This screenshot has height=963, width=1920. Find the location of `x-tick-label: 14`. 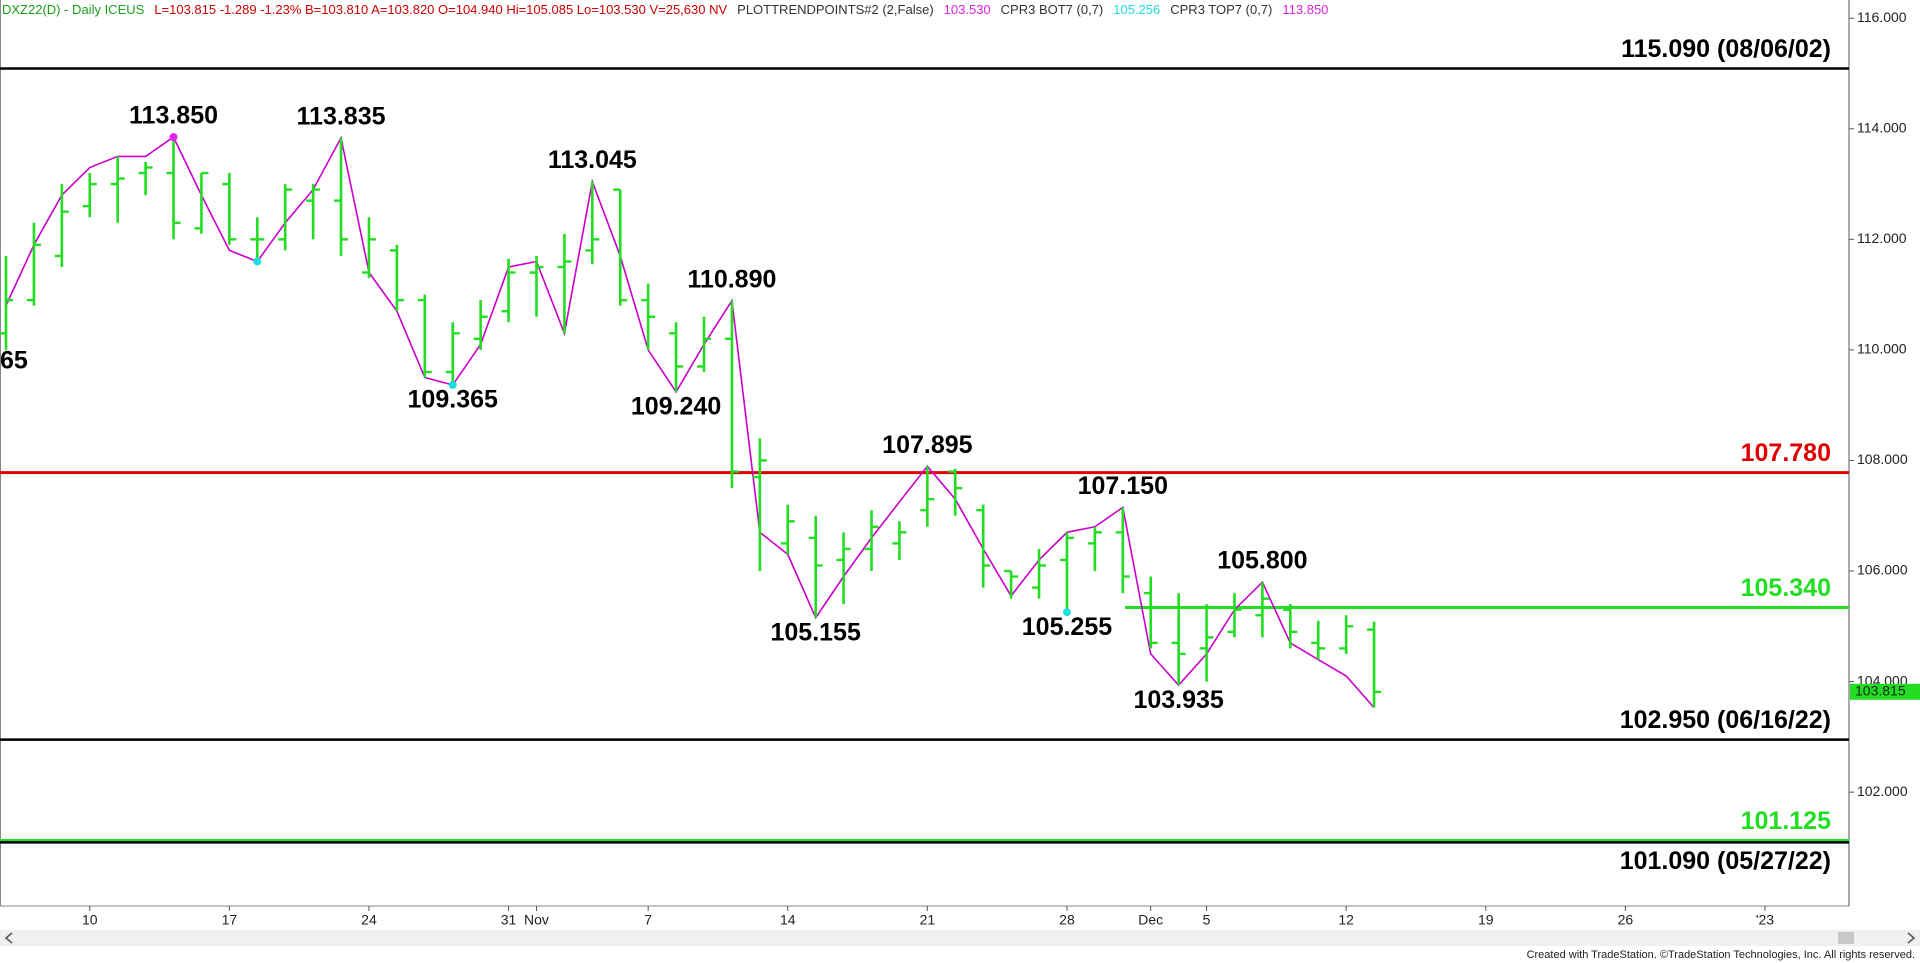

x-tick-label: 14 is located at coordinates (788, 920).